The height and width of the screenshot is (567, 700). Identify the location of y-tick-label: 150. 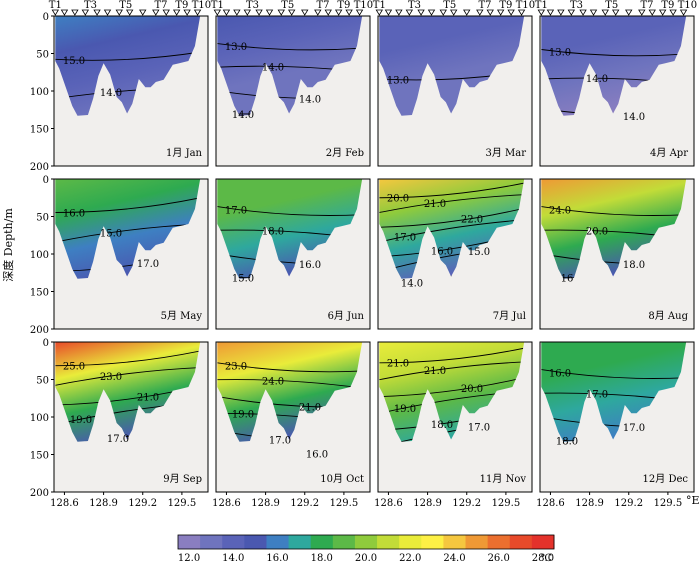
(39, 456).